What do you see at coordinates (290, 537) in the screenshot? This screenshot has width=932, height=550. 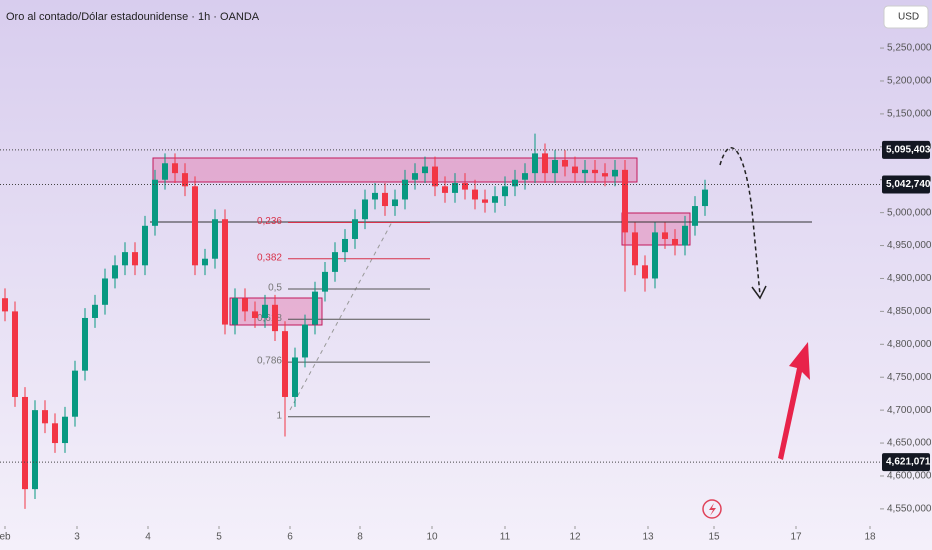 I see `x-tick-label: 6` at bounding box center [290, 537].